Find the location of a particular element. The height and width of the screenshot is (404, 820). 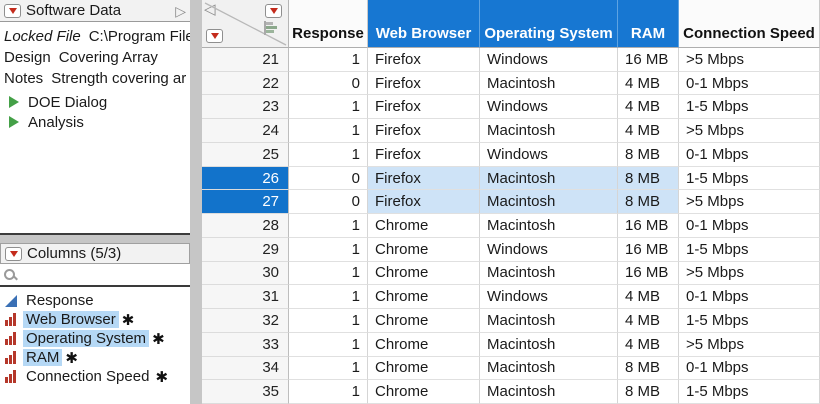

row-number-cell: 30 is located at coordinates (245, 273).